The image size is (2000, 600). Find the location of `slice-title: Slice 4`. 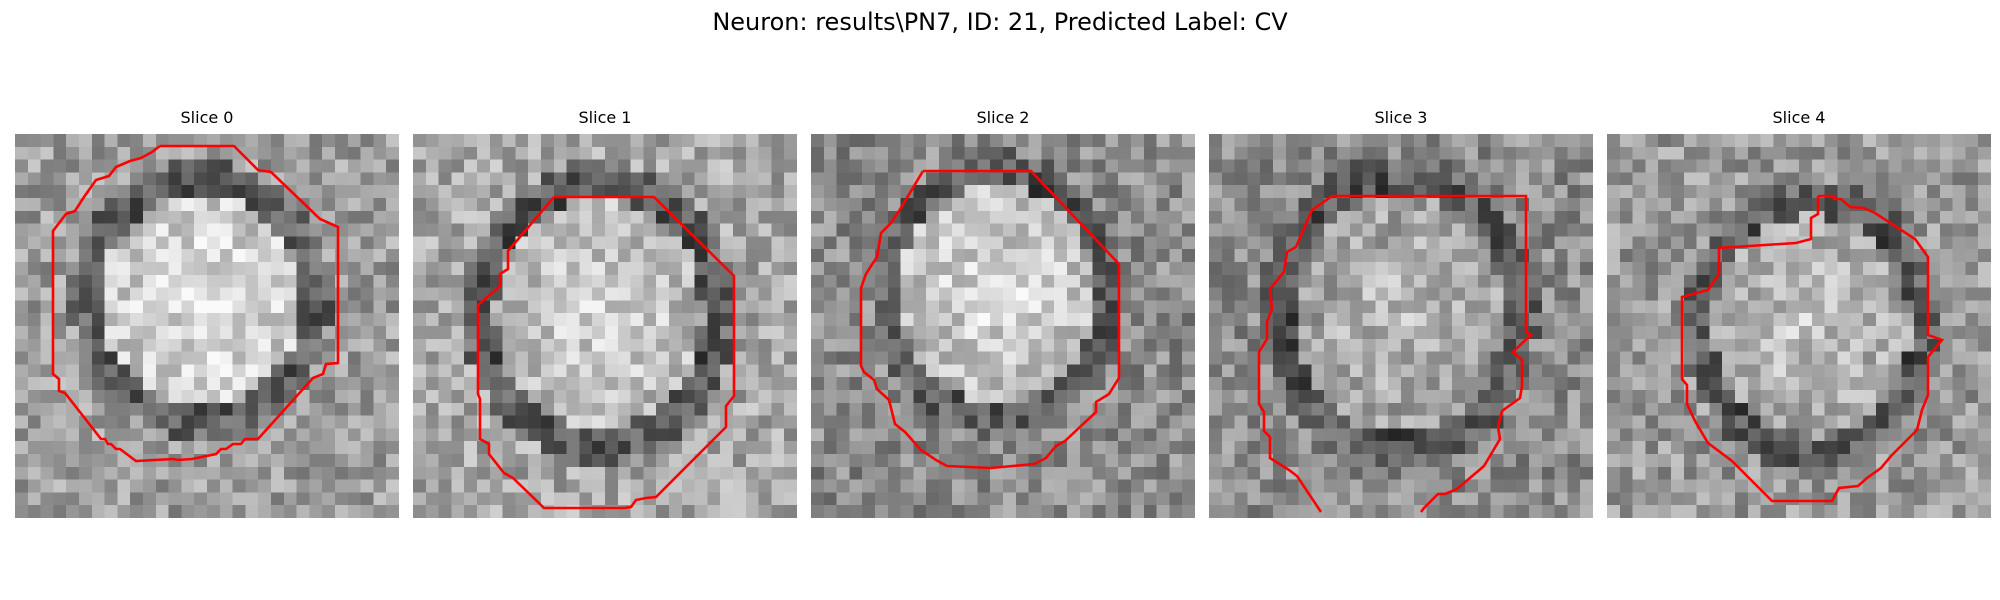

slice-title: Slice 4 is located at coordinates (1799, 117).